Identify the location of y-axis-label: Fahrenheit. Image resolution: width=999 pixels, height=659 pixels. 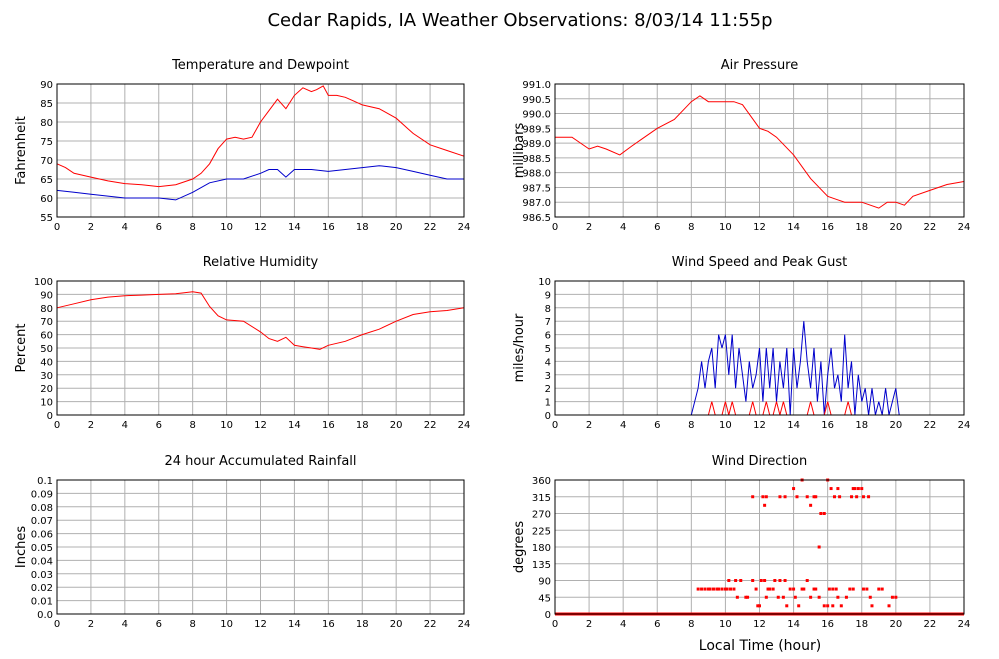
(21, 150).